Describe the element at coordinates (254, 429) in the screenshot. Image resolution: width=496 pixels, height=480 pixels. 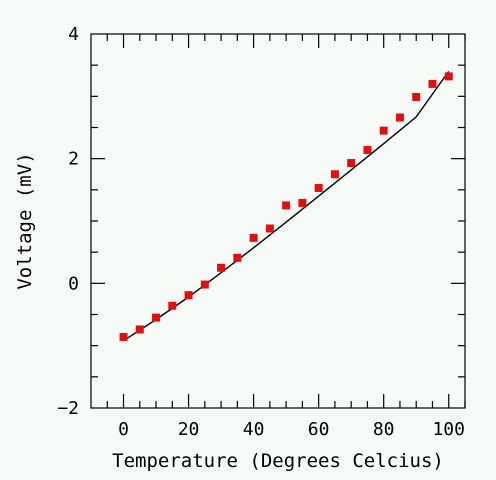
I see `x-tick-label: 40` at that location.